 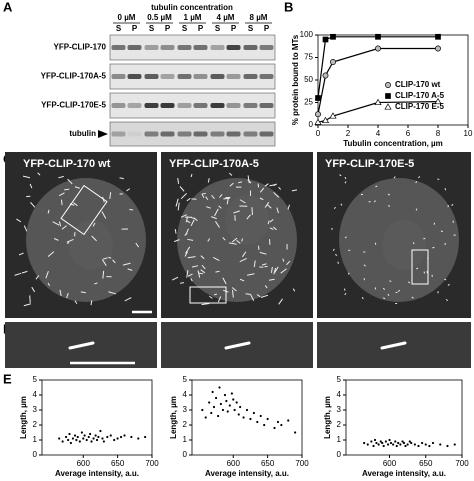 I want to click on row-label: tubulin, so click(x=82, y=133).